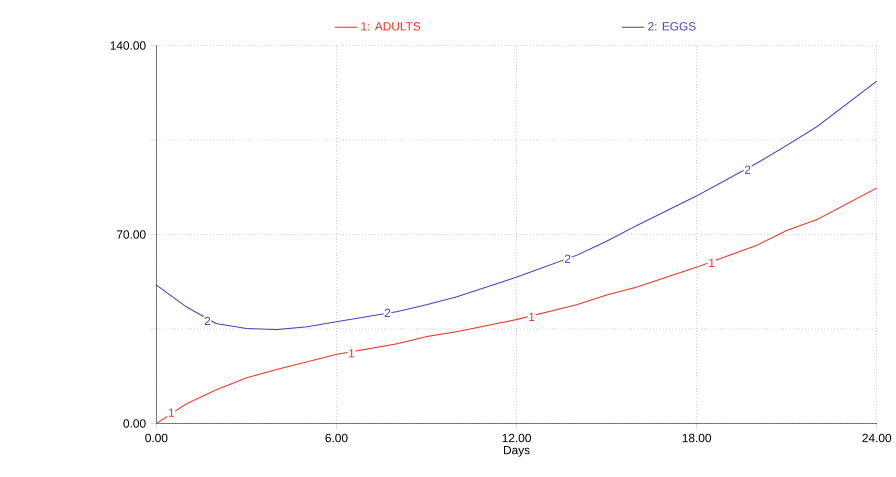 The height and width of the screenshot is (477, 896). What do you see at coordinates (336, 438) in the screenshot?
I see `x-tick-label: 6.00` at bounding box center [336, 438].